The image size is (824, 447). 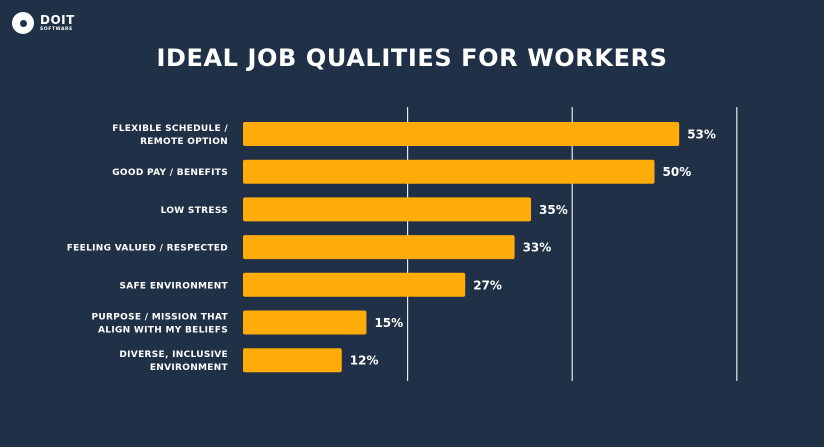 What do you see at coordinates (23, 23) in the screenshot?
I see `logo-circle-icon` at bounding box center [23, 23].